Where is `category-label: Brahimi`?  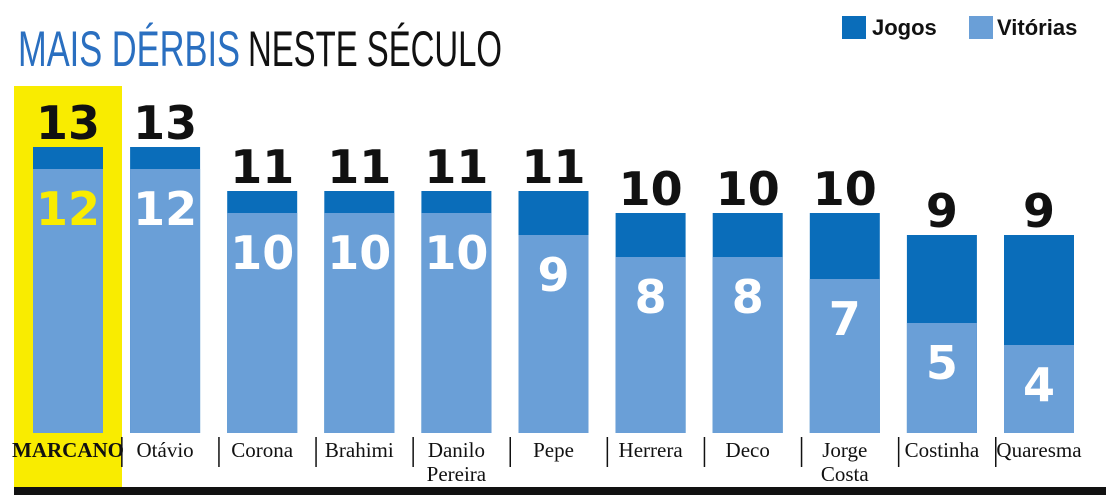
category-label: Brahimi is located at coordinates (359, 450).